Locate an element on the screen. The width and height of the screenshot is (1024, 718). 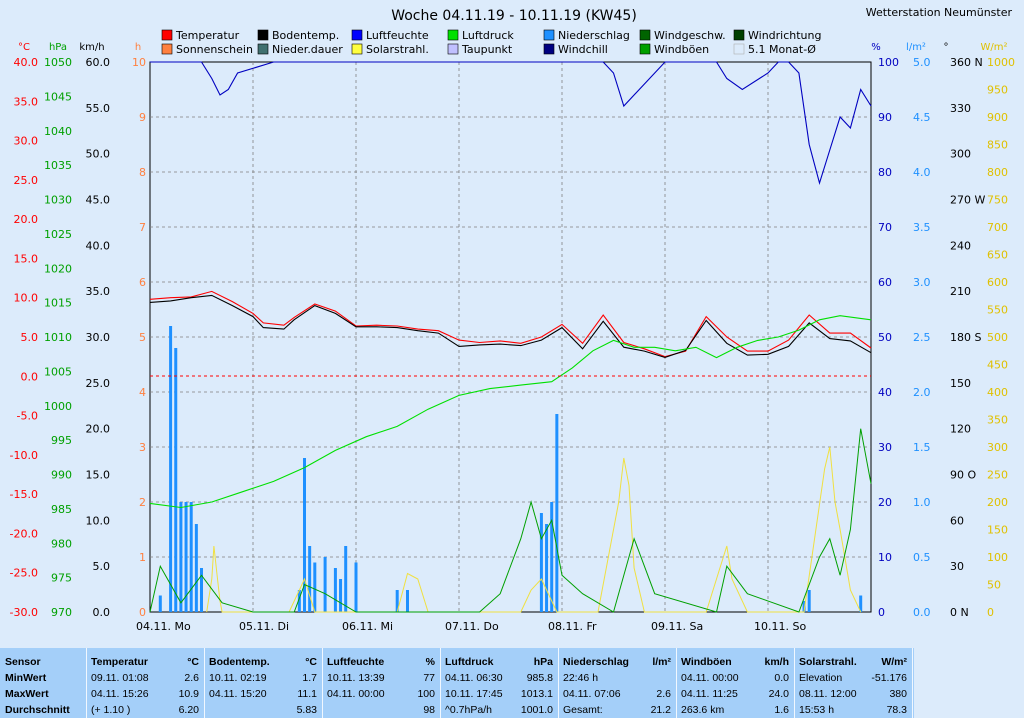
y-tick-wind: 5.0 is located at coordinates (102, 566).